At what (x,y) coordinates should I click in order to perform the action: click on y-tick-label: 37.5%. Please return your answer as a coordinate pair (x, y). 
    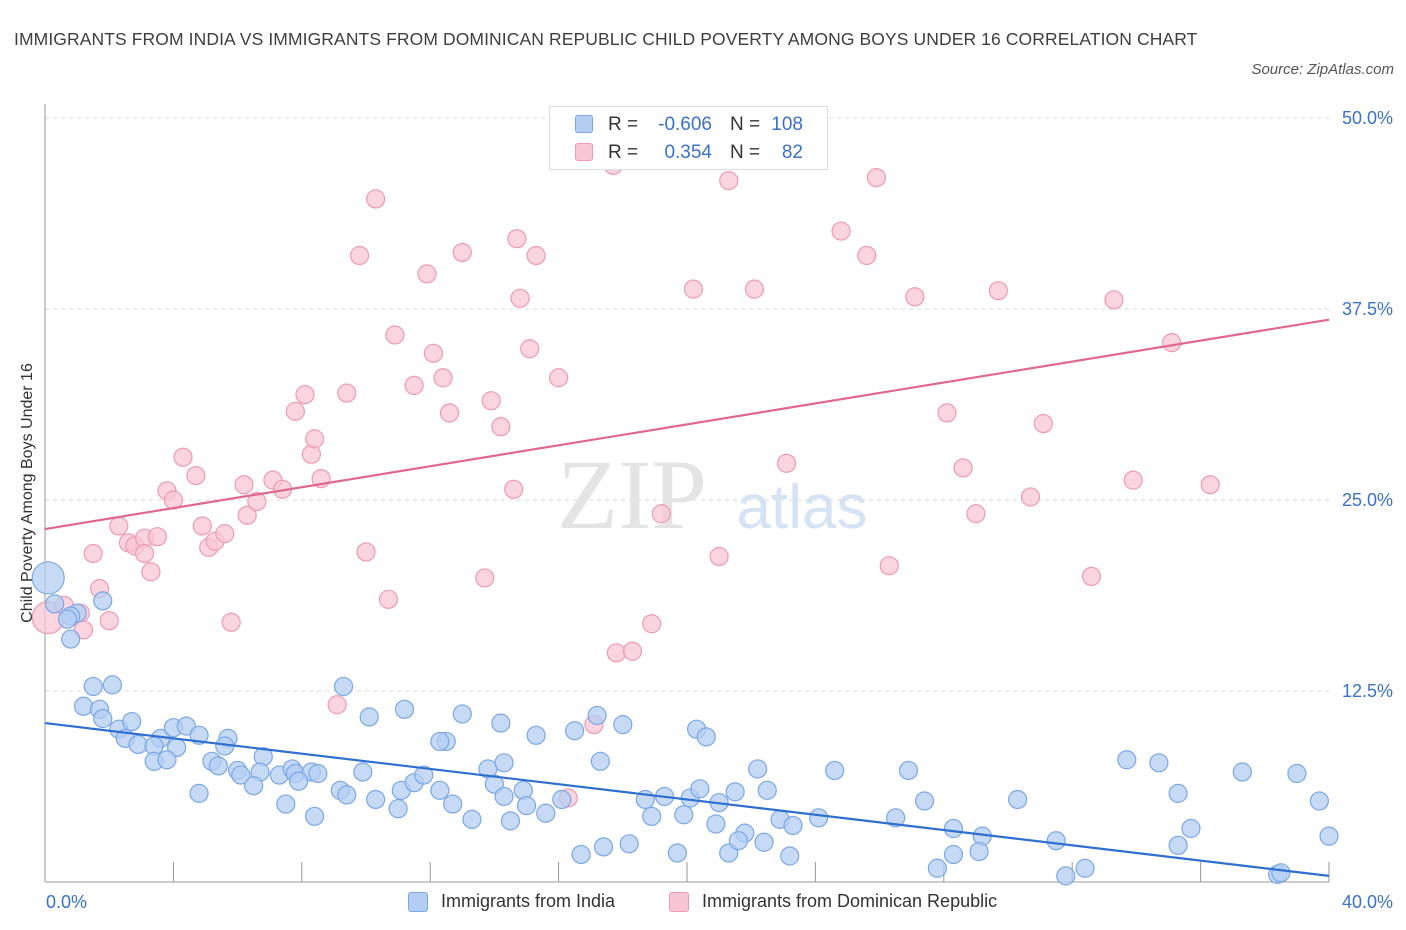
    Looking at the image, I should click on (1367, 309).